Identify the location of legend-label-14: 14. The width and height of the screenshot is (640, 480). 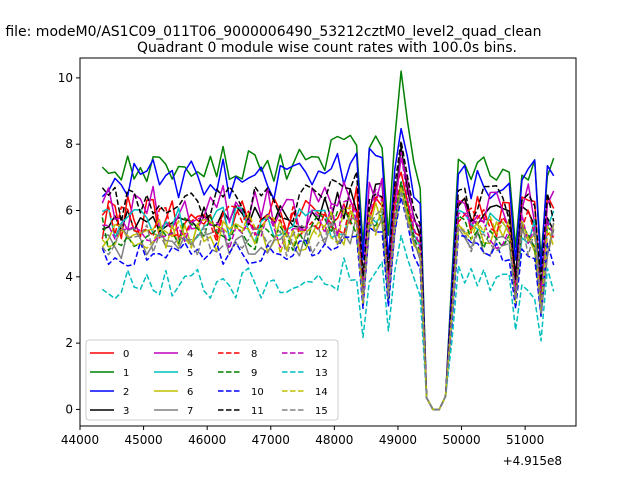
(321, 392).